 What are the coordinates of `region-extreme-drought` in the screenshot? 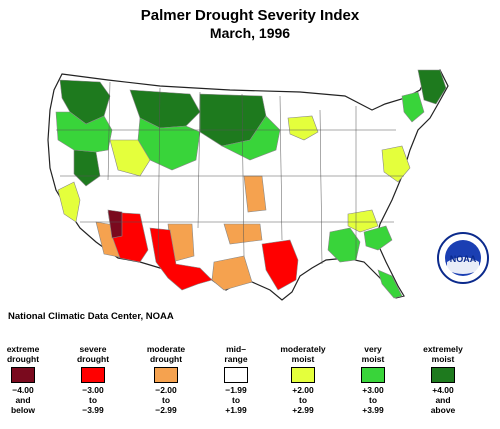 It's located at (115, 224).